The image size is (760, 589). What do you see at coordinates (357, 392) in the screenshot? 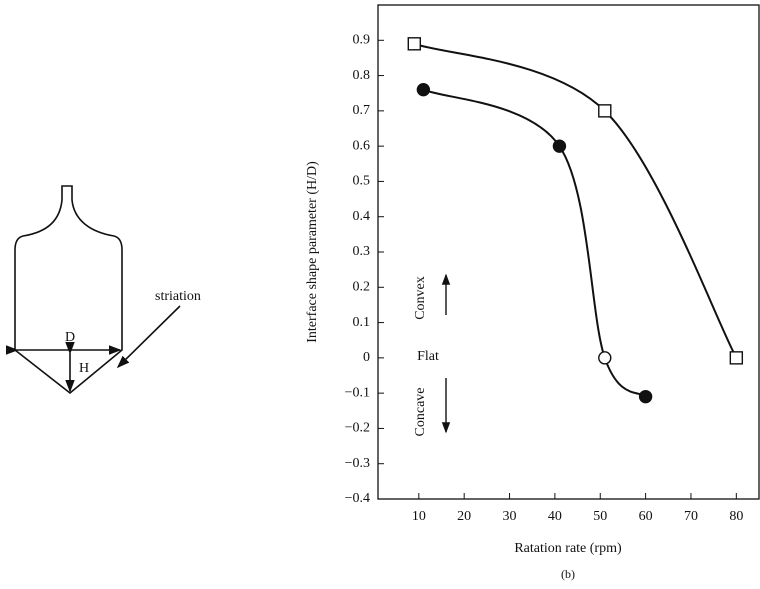
I see `y-tick-label: −0.1` at bounding box center [357, 392].